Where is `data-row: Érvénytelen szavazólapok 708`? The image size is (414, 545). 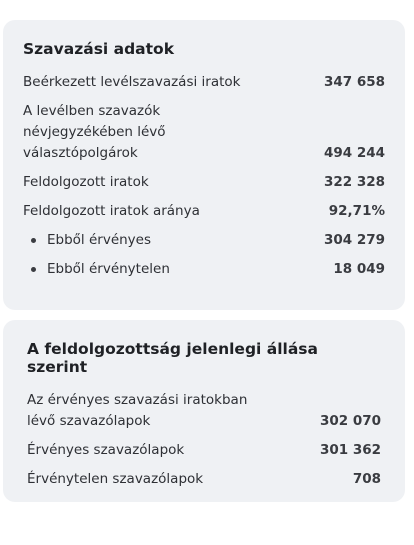
data-row: Érvénytelen szavazólapok 708 is located at coordinates (204, 479).